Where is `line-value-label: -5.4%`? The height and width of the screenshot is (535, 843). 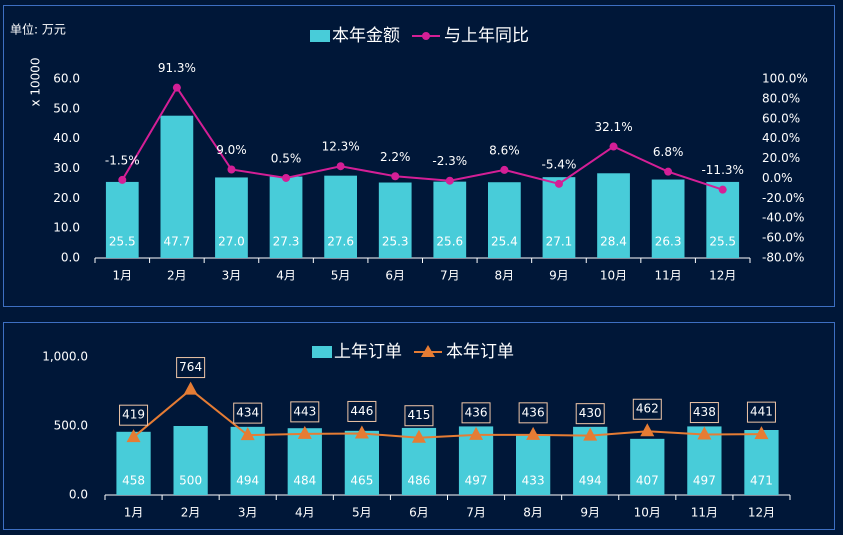
line-value-label: -5.4% is located at coordinates (559, 164).